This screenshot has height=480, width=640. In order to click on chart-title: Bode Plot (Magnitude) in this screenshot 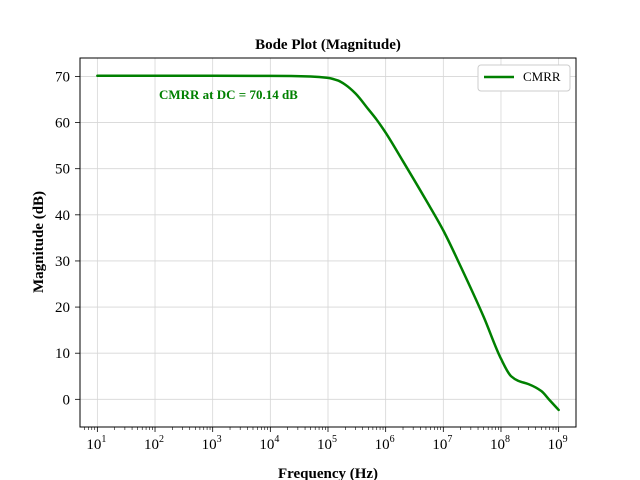, I will do `click(328, 45)`.